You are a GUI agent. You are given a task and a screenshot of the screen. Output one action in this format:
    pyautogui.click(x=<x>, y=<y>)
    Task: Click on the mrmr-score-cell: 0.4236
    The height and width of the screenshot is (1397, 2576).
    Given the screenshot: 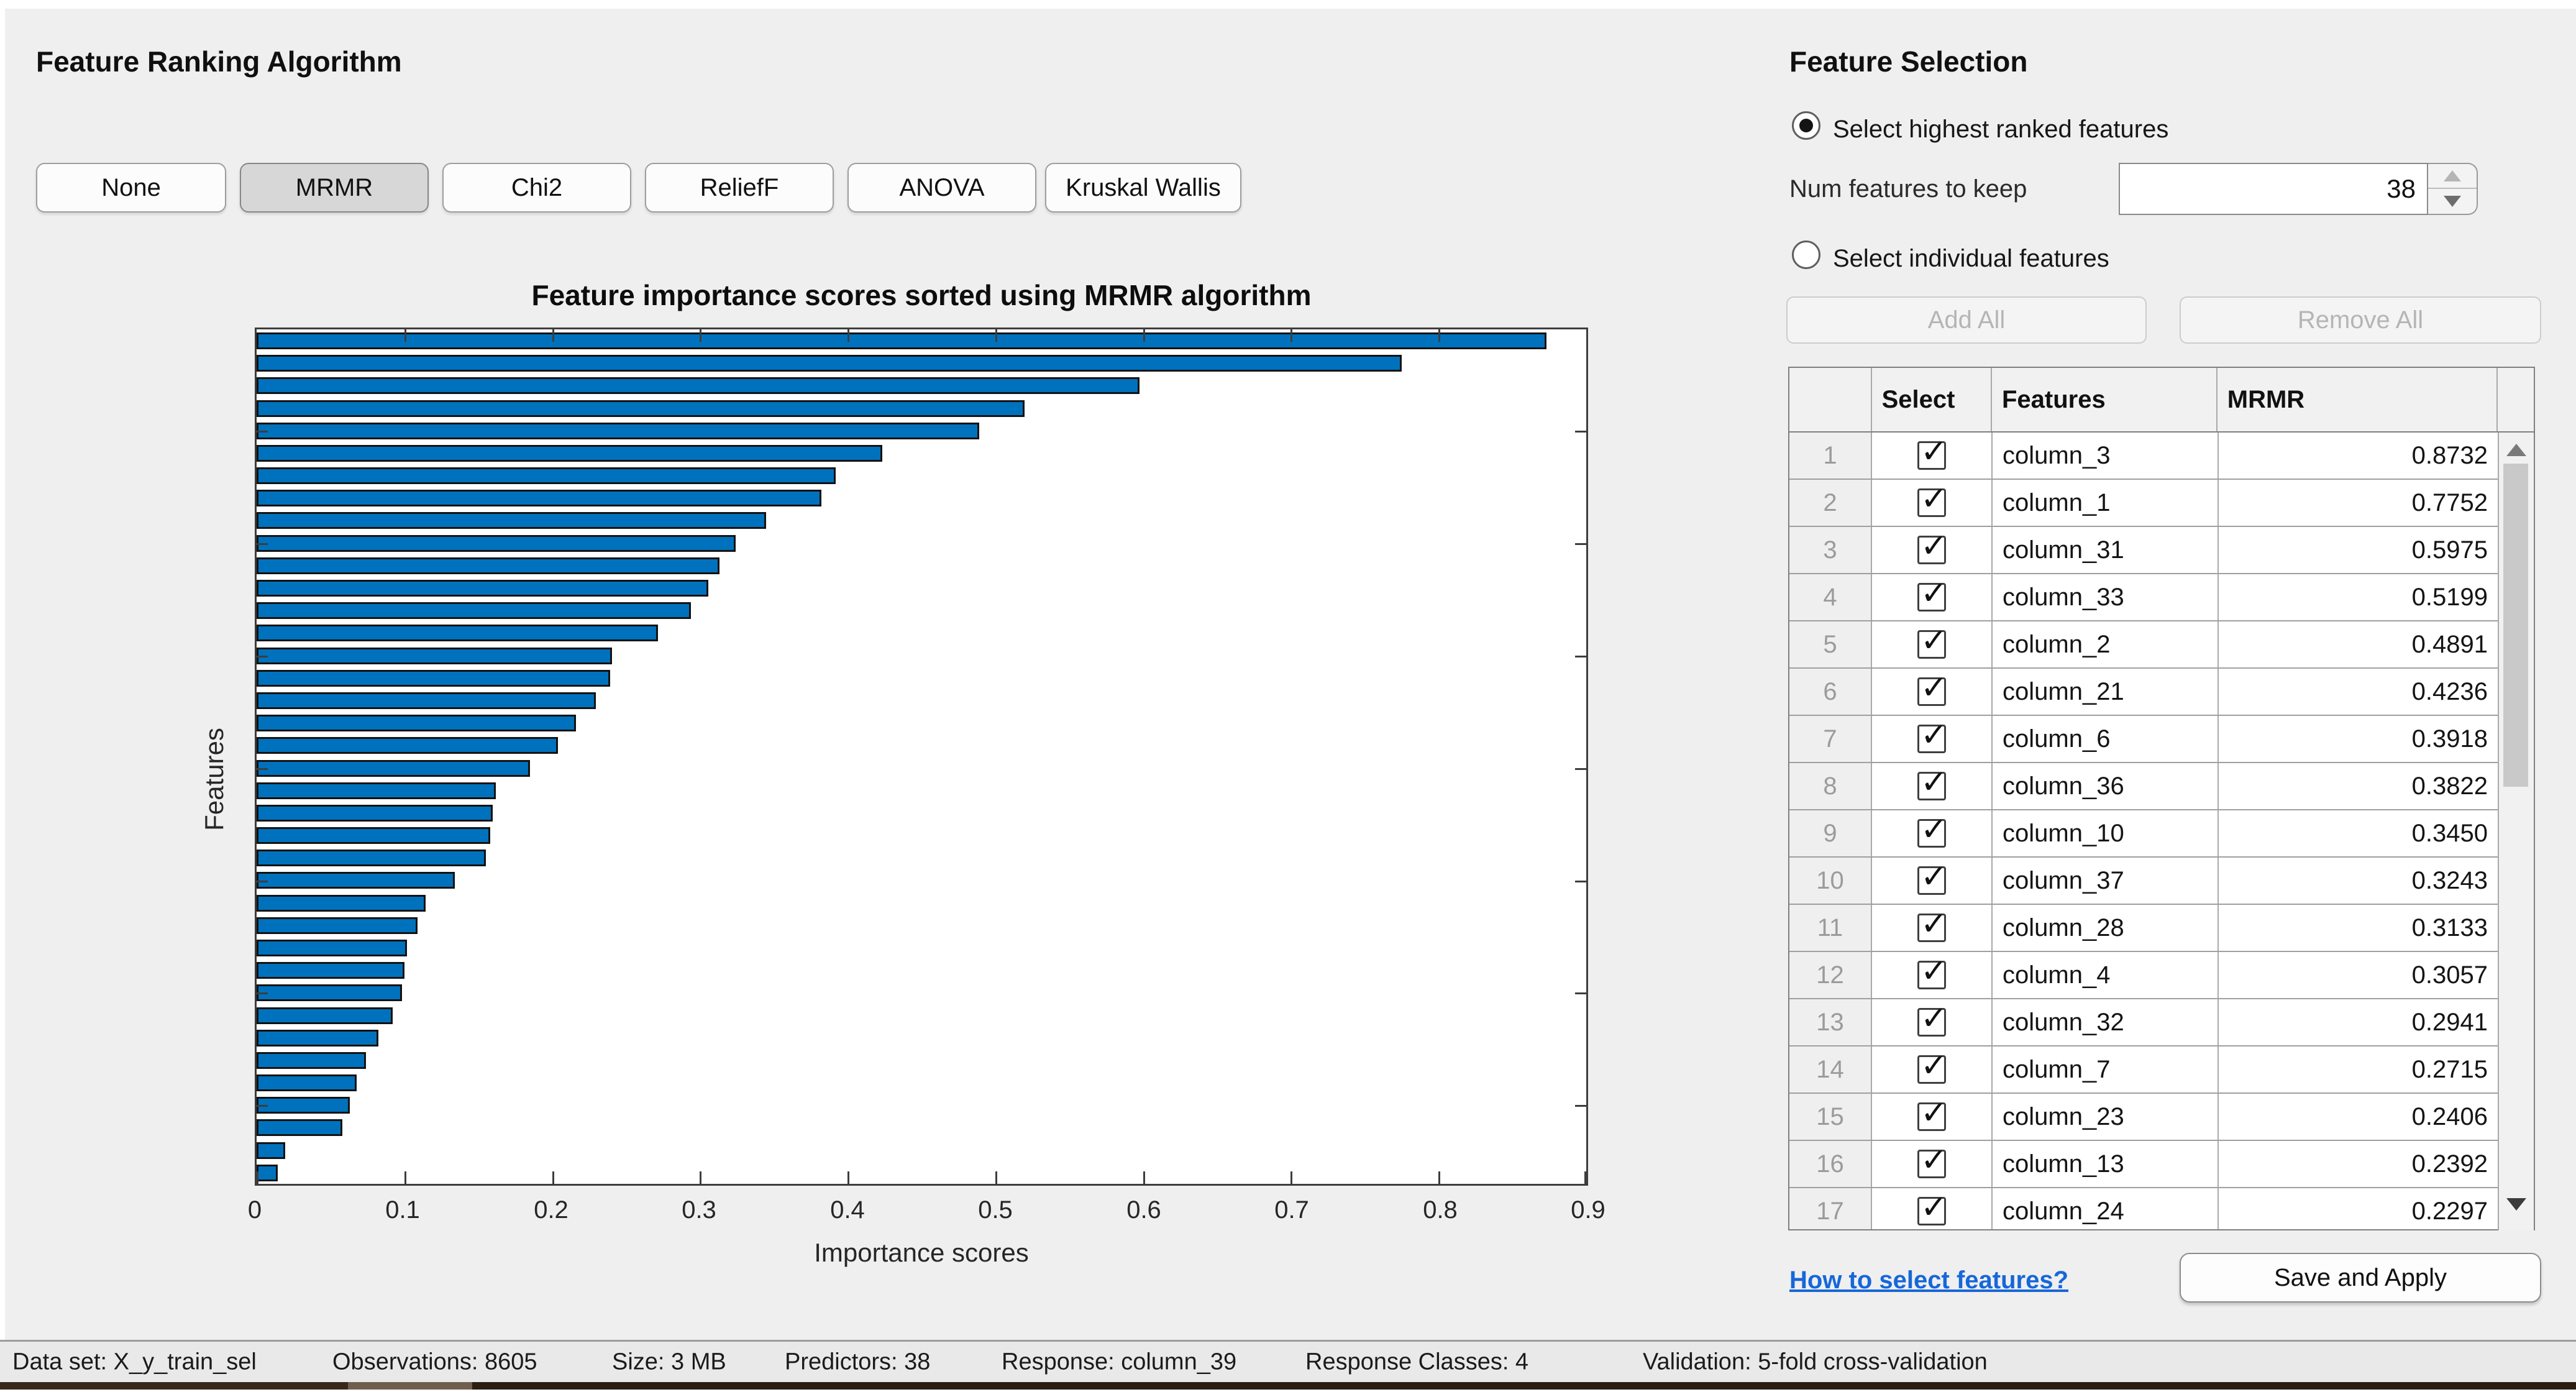 What is the action you would take?
    pyautogui.click(x=2449, y=691)
    